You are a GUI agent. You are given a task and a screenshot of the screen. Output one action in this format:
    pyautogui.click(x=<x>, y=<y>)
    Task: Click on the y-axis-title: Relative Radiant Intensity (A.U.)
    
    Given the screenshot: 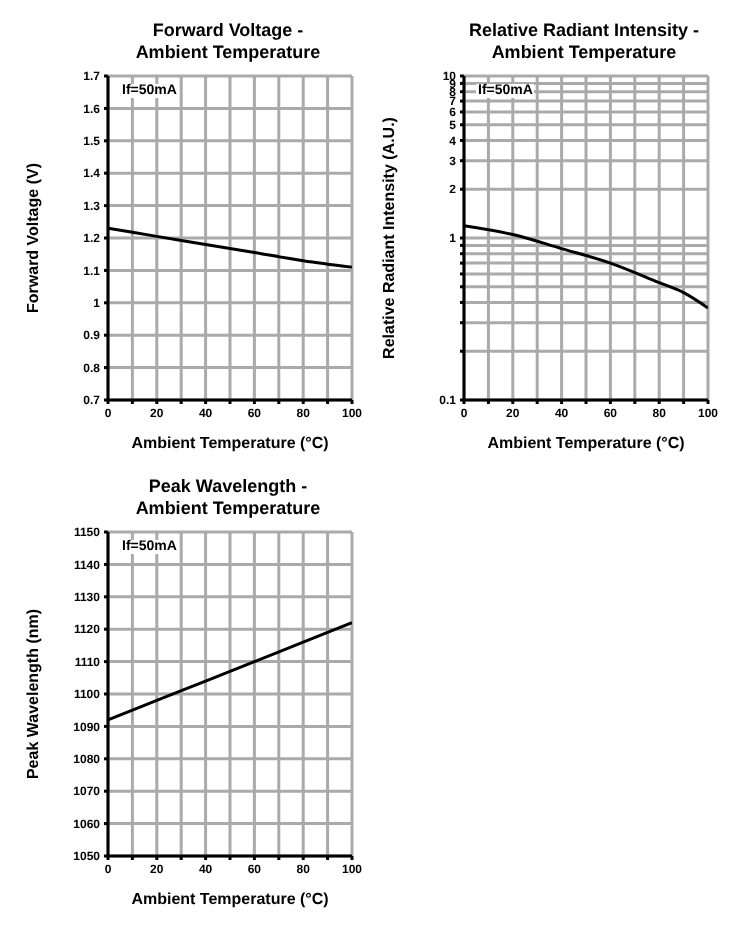 What is the action you would take?
    pyautogui.click(x=388, y=237)
    